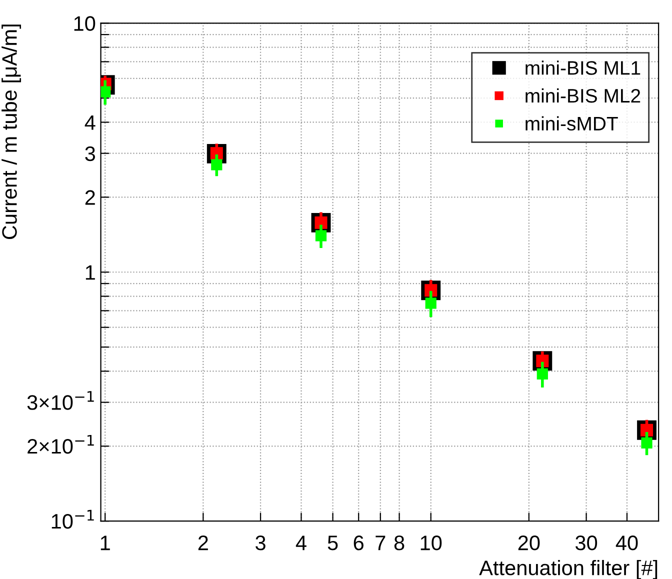 The width and height of the screenshot is (672, 579). Describe the element at coordinates (12, 132) in the screenshot. I see `y-axis-title: Current / m tube [μA/m]` at that location.